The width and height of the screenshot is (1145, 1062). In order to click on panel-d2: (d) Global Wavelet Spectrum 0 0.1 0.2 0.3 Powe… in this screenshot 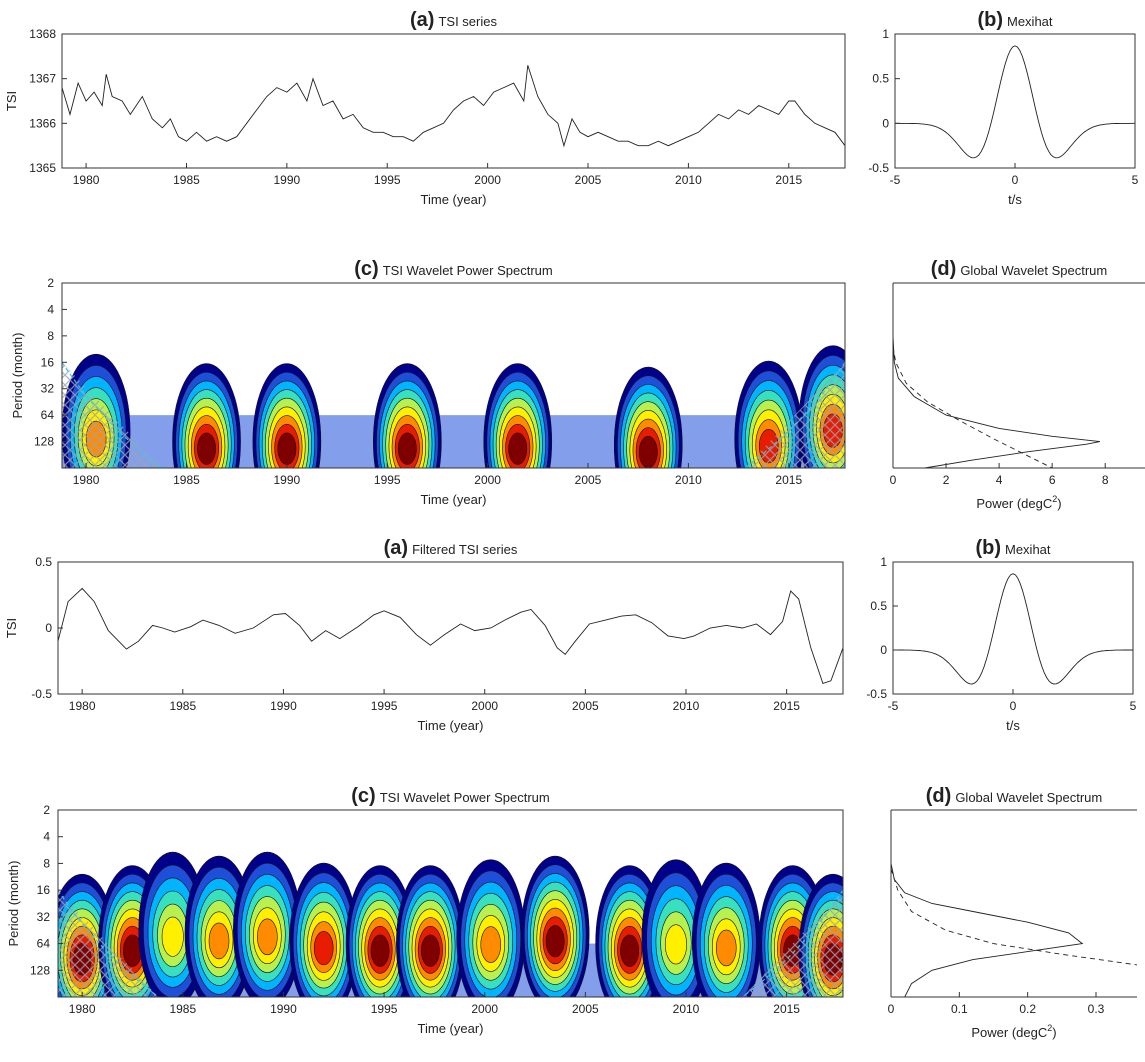, I will do `click(1013, 912)`.